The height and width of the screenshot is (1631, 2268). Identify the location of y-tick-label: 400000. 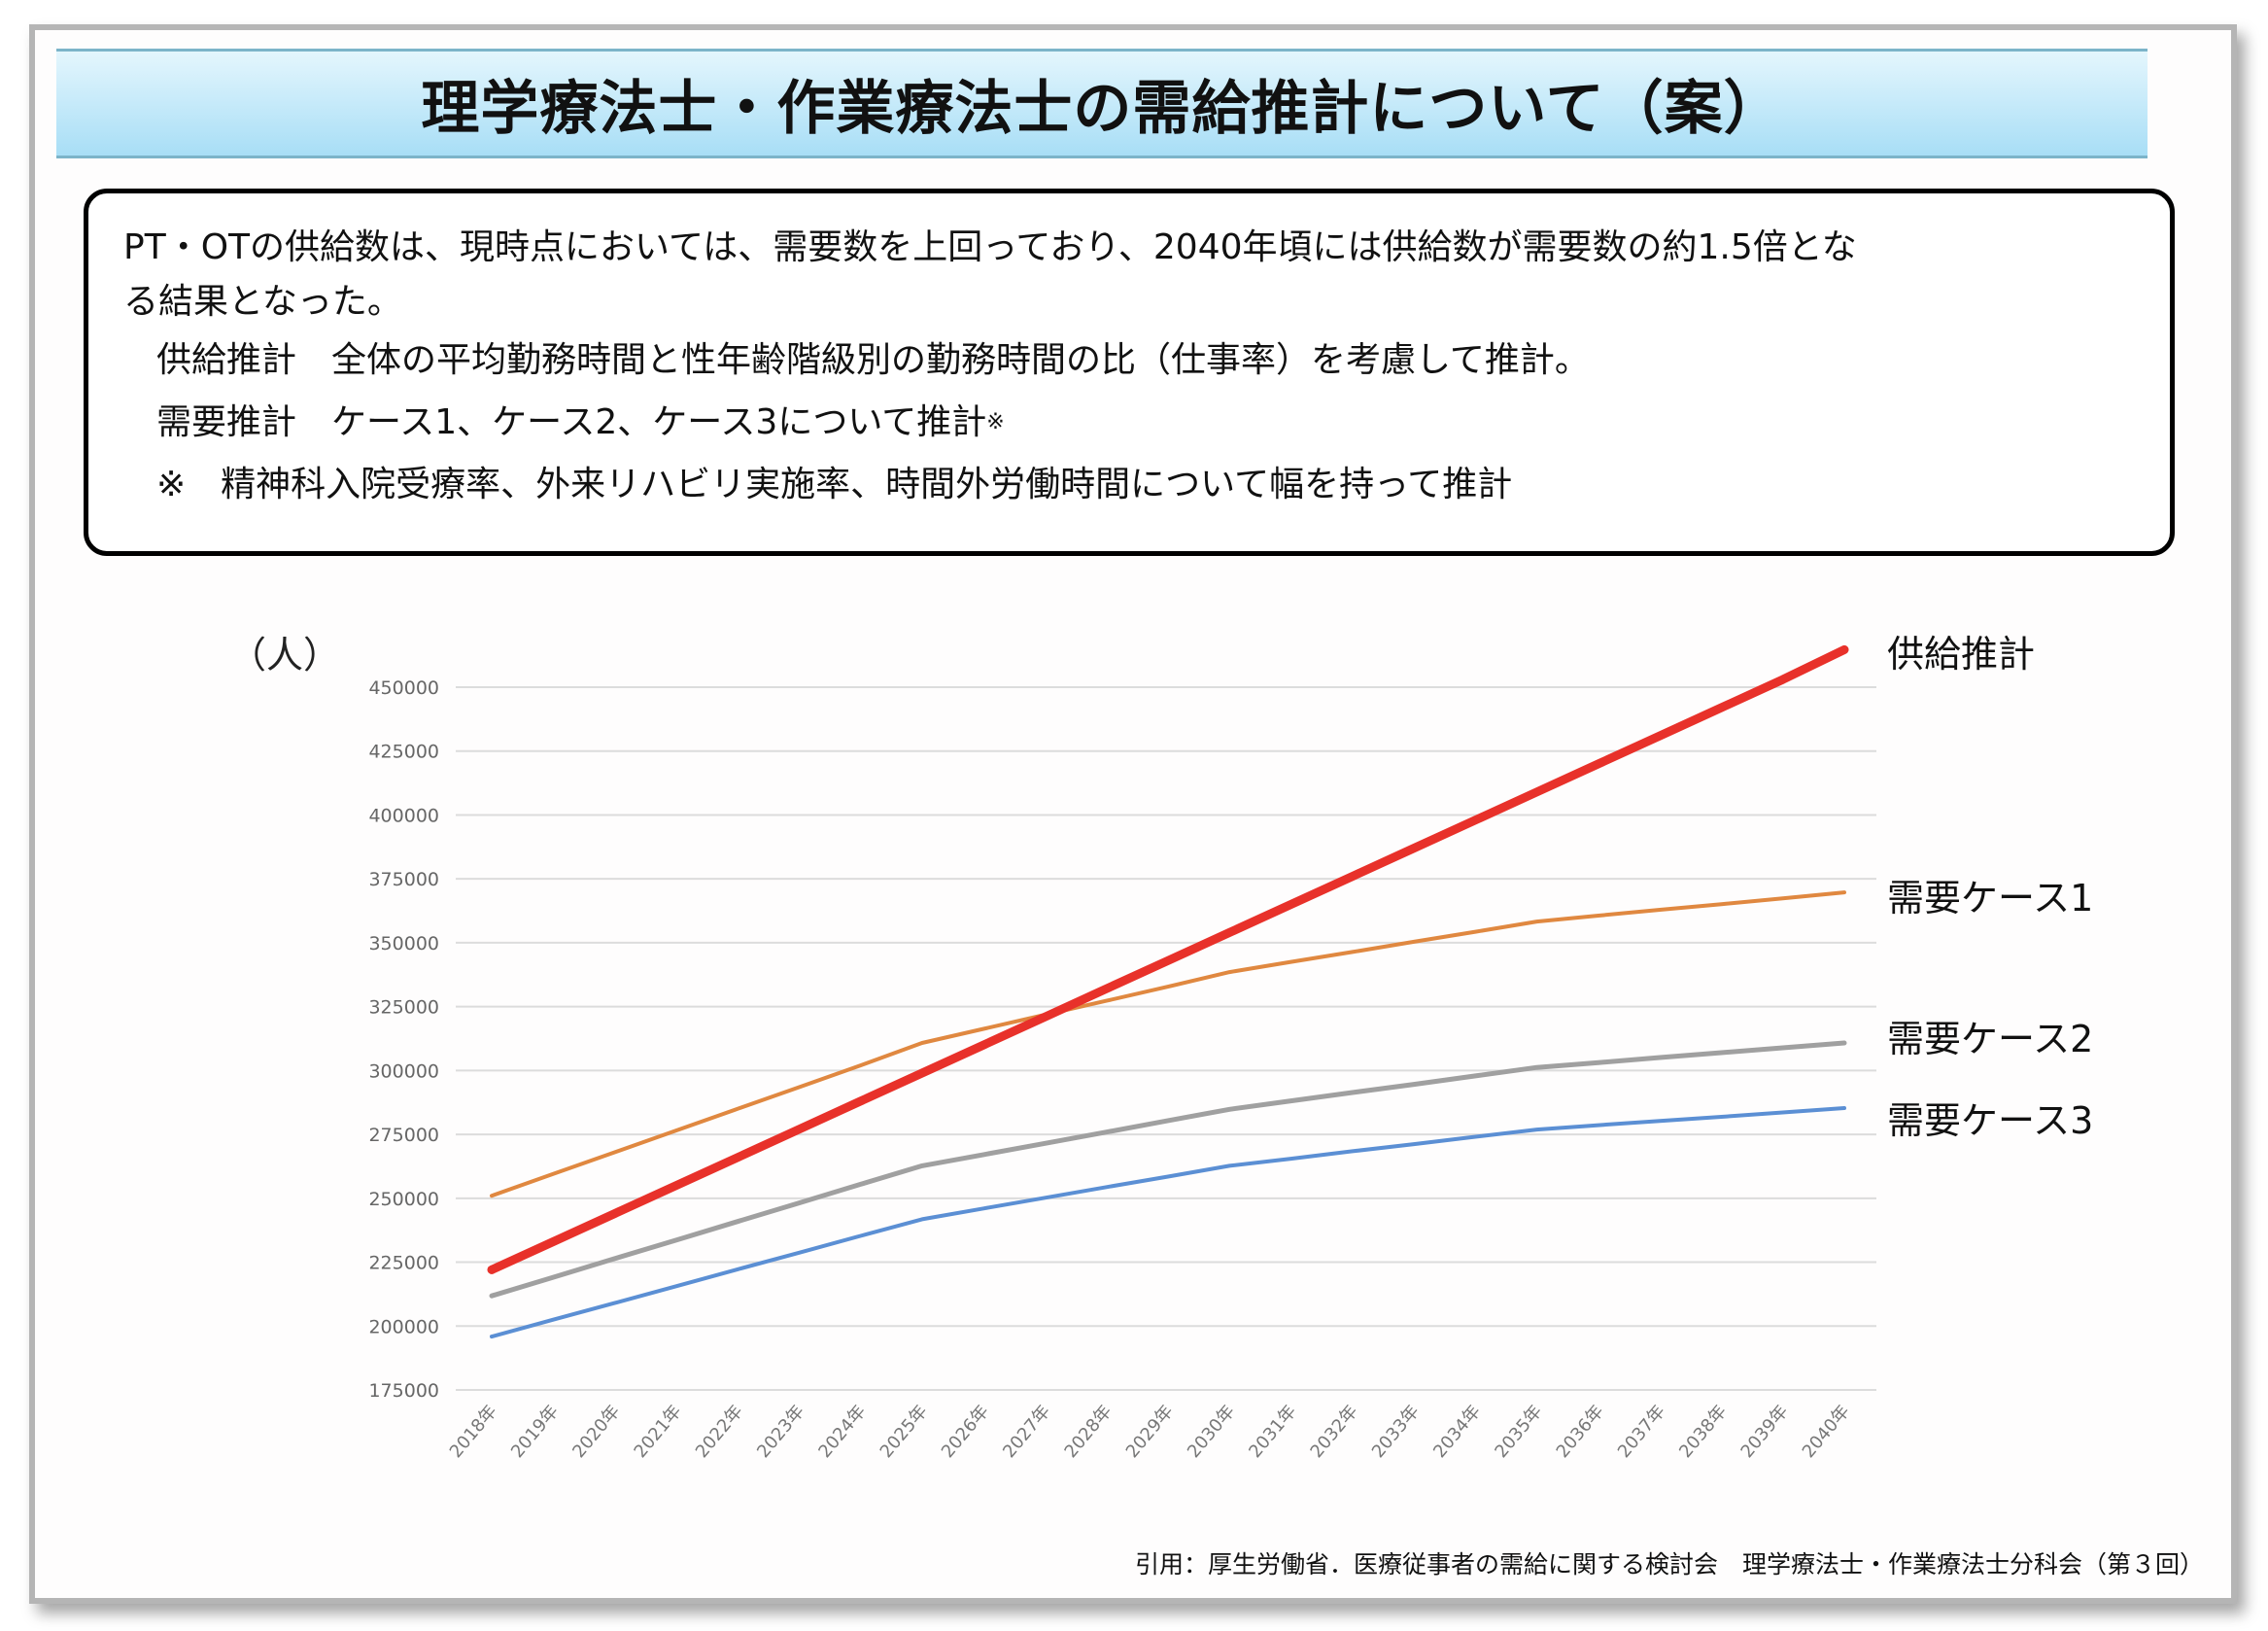
(403, 815).